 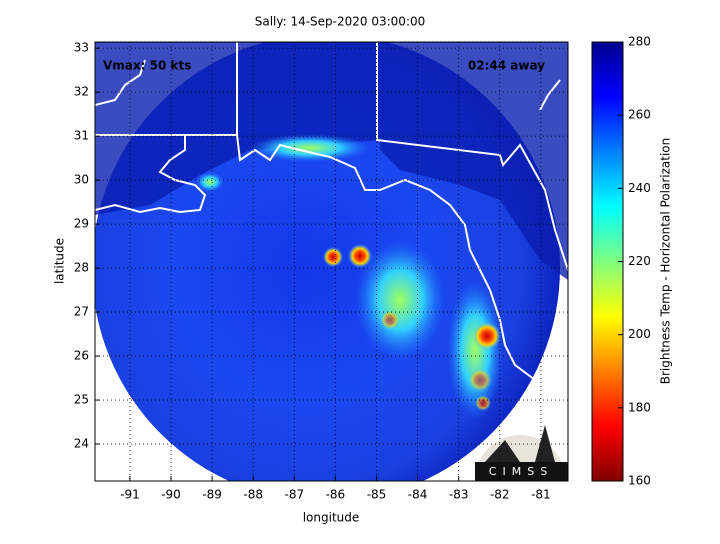 I want to click on colorbar-tick-label: 160, so click(x=639, y=481).